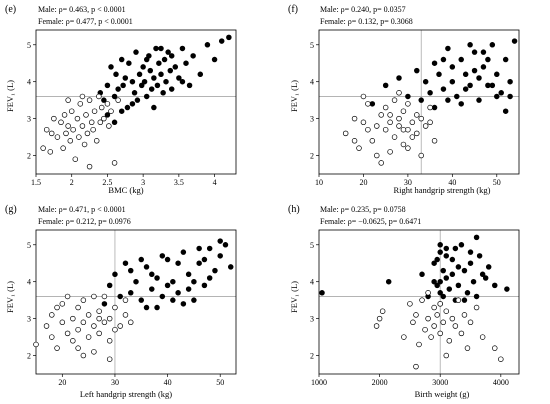 The width and height of the screenshot is (550, 404). What do you see at coordinates (363, 9) in the screenshot?
I see `male-stat: Male: ρ= 0.240, p= 0.0357` at bounding box center [363, 9].